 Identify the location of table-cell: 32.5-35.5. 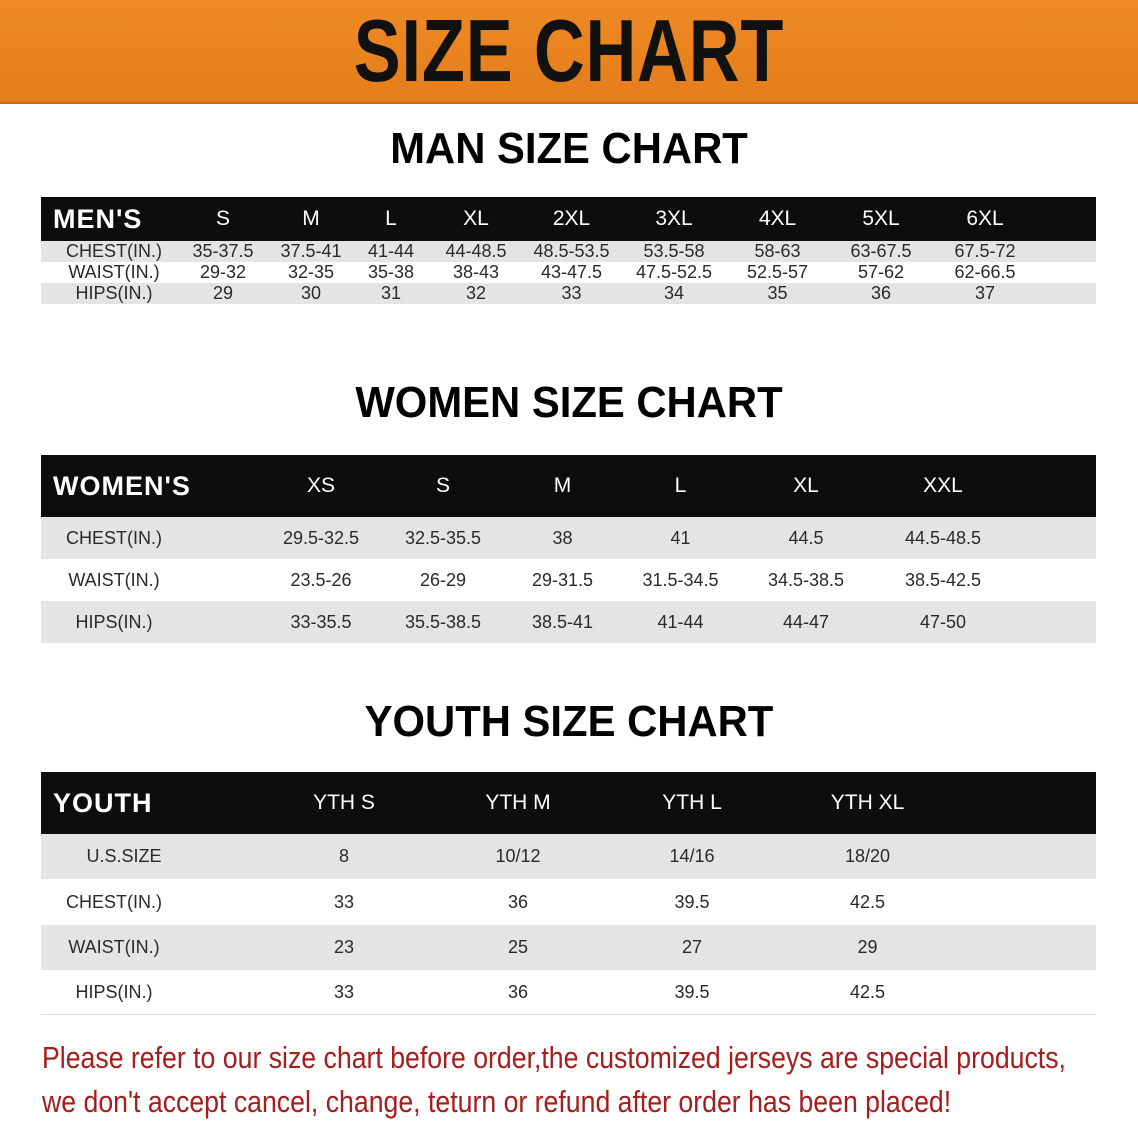
(443, 537).